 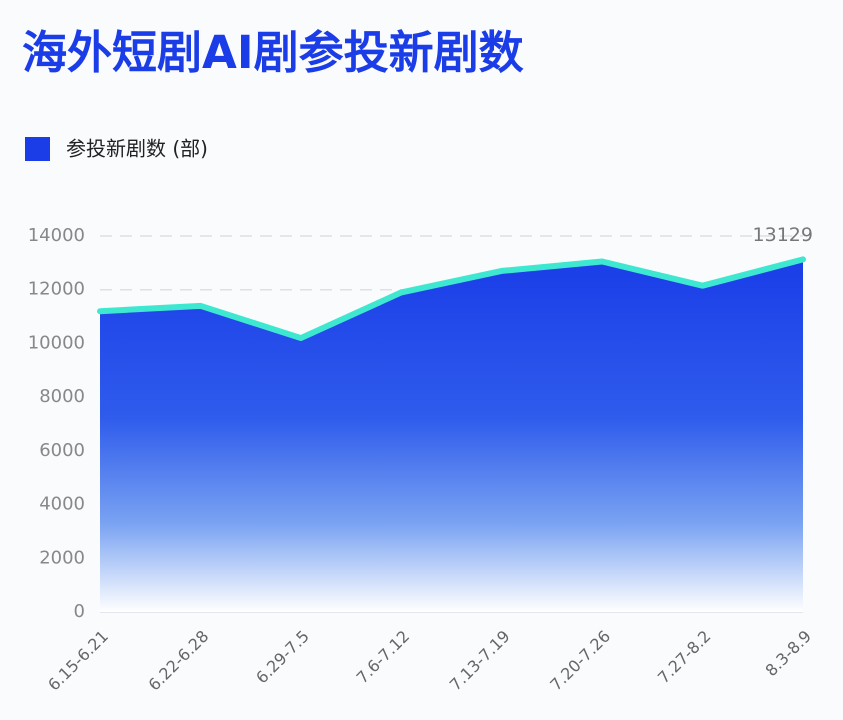 I want to click on chart-title: 海外短剧AI剧参投新剧数, so click(x=273, y=52).